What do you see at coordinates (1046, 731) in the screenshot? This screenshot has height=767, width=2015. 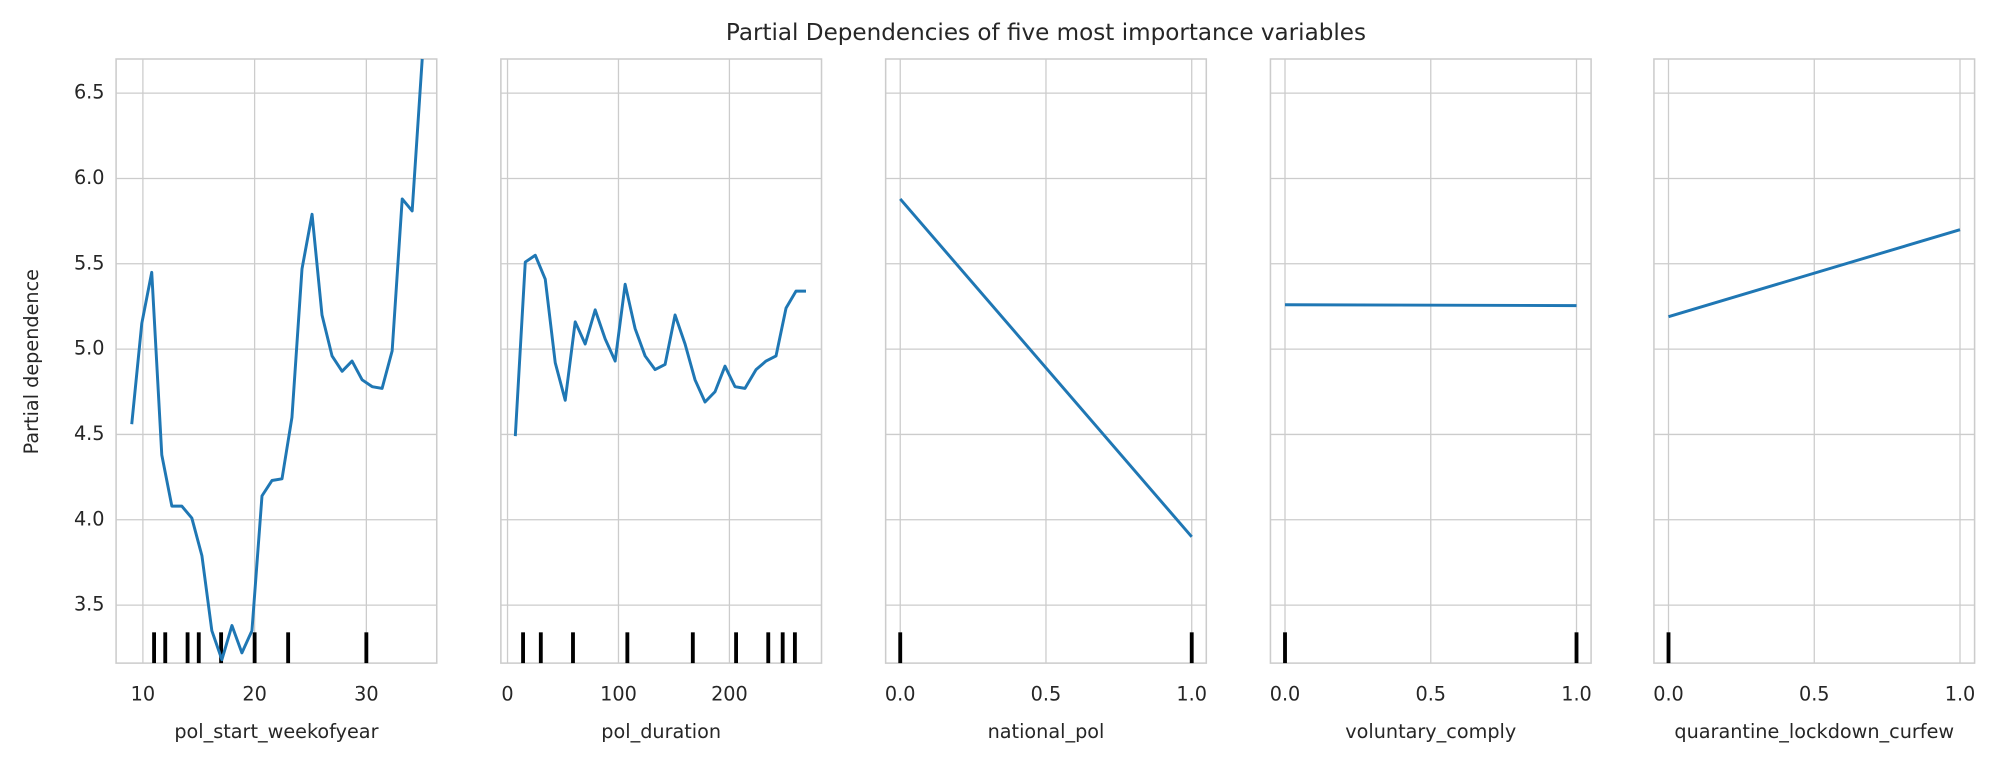 I see `x-axis-label: national_pol` at bounding box center [1046, 731].